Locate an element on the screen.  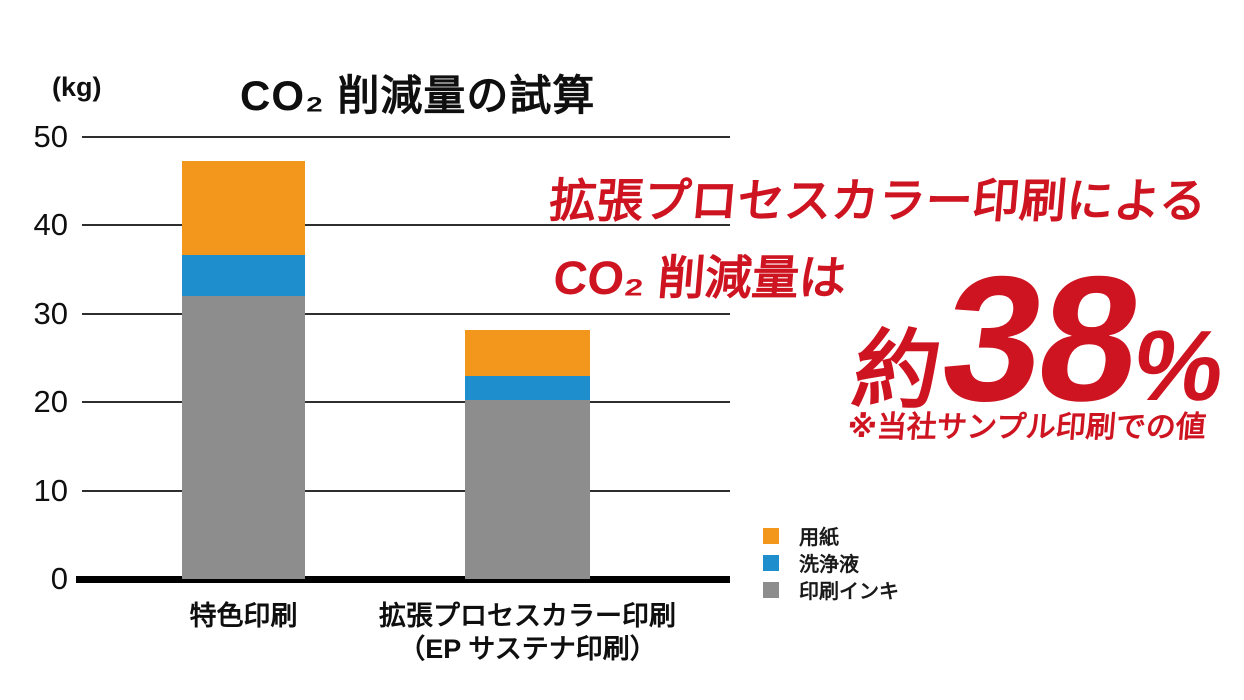
x-category-label-0: 特色印刷 is located at coordinates (247, 616).